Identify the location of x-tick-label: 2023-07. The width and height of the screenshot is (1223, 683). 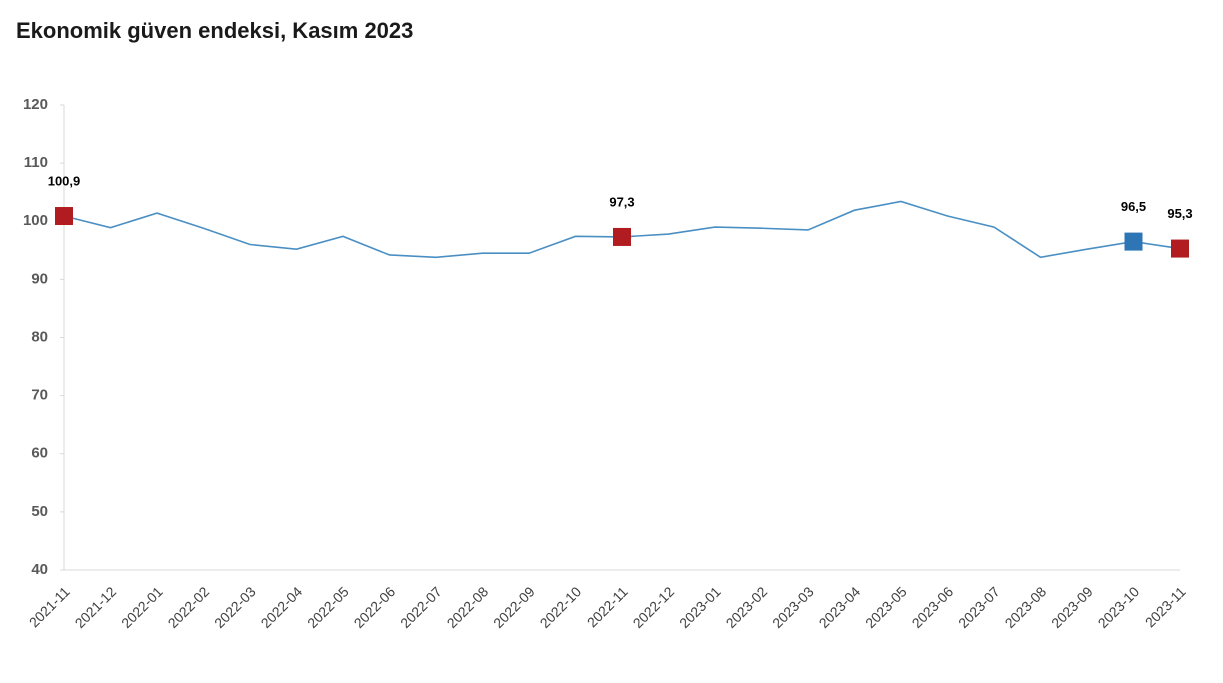
(979, 607).